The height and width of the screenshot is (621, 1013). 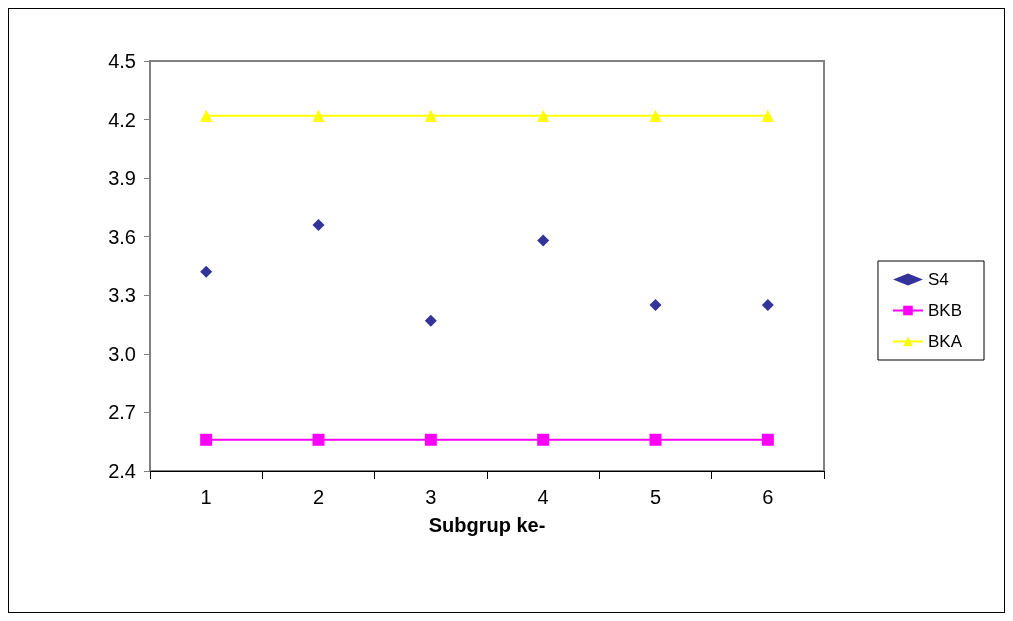 I want to click on y-tick-label: 4.5, so click(x=122, y=61).